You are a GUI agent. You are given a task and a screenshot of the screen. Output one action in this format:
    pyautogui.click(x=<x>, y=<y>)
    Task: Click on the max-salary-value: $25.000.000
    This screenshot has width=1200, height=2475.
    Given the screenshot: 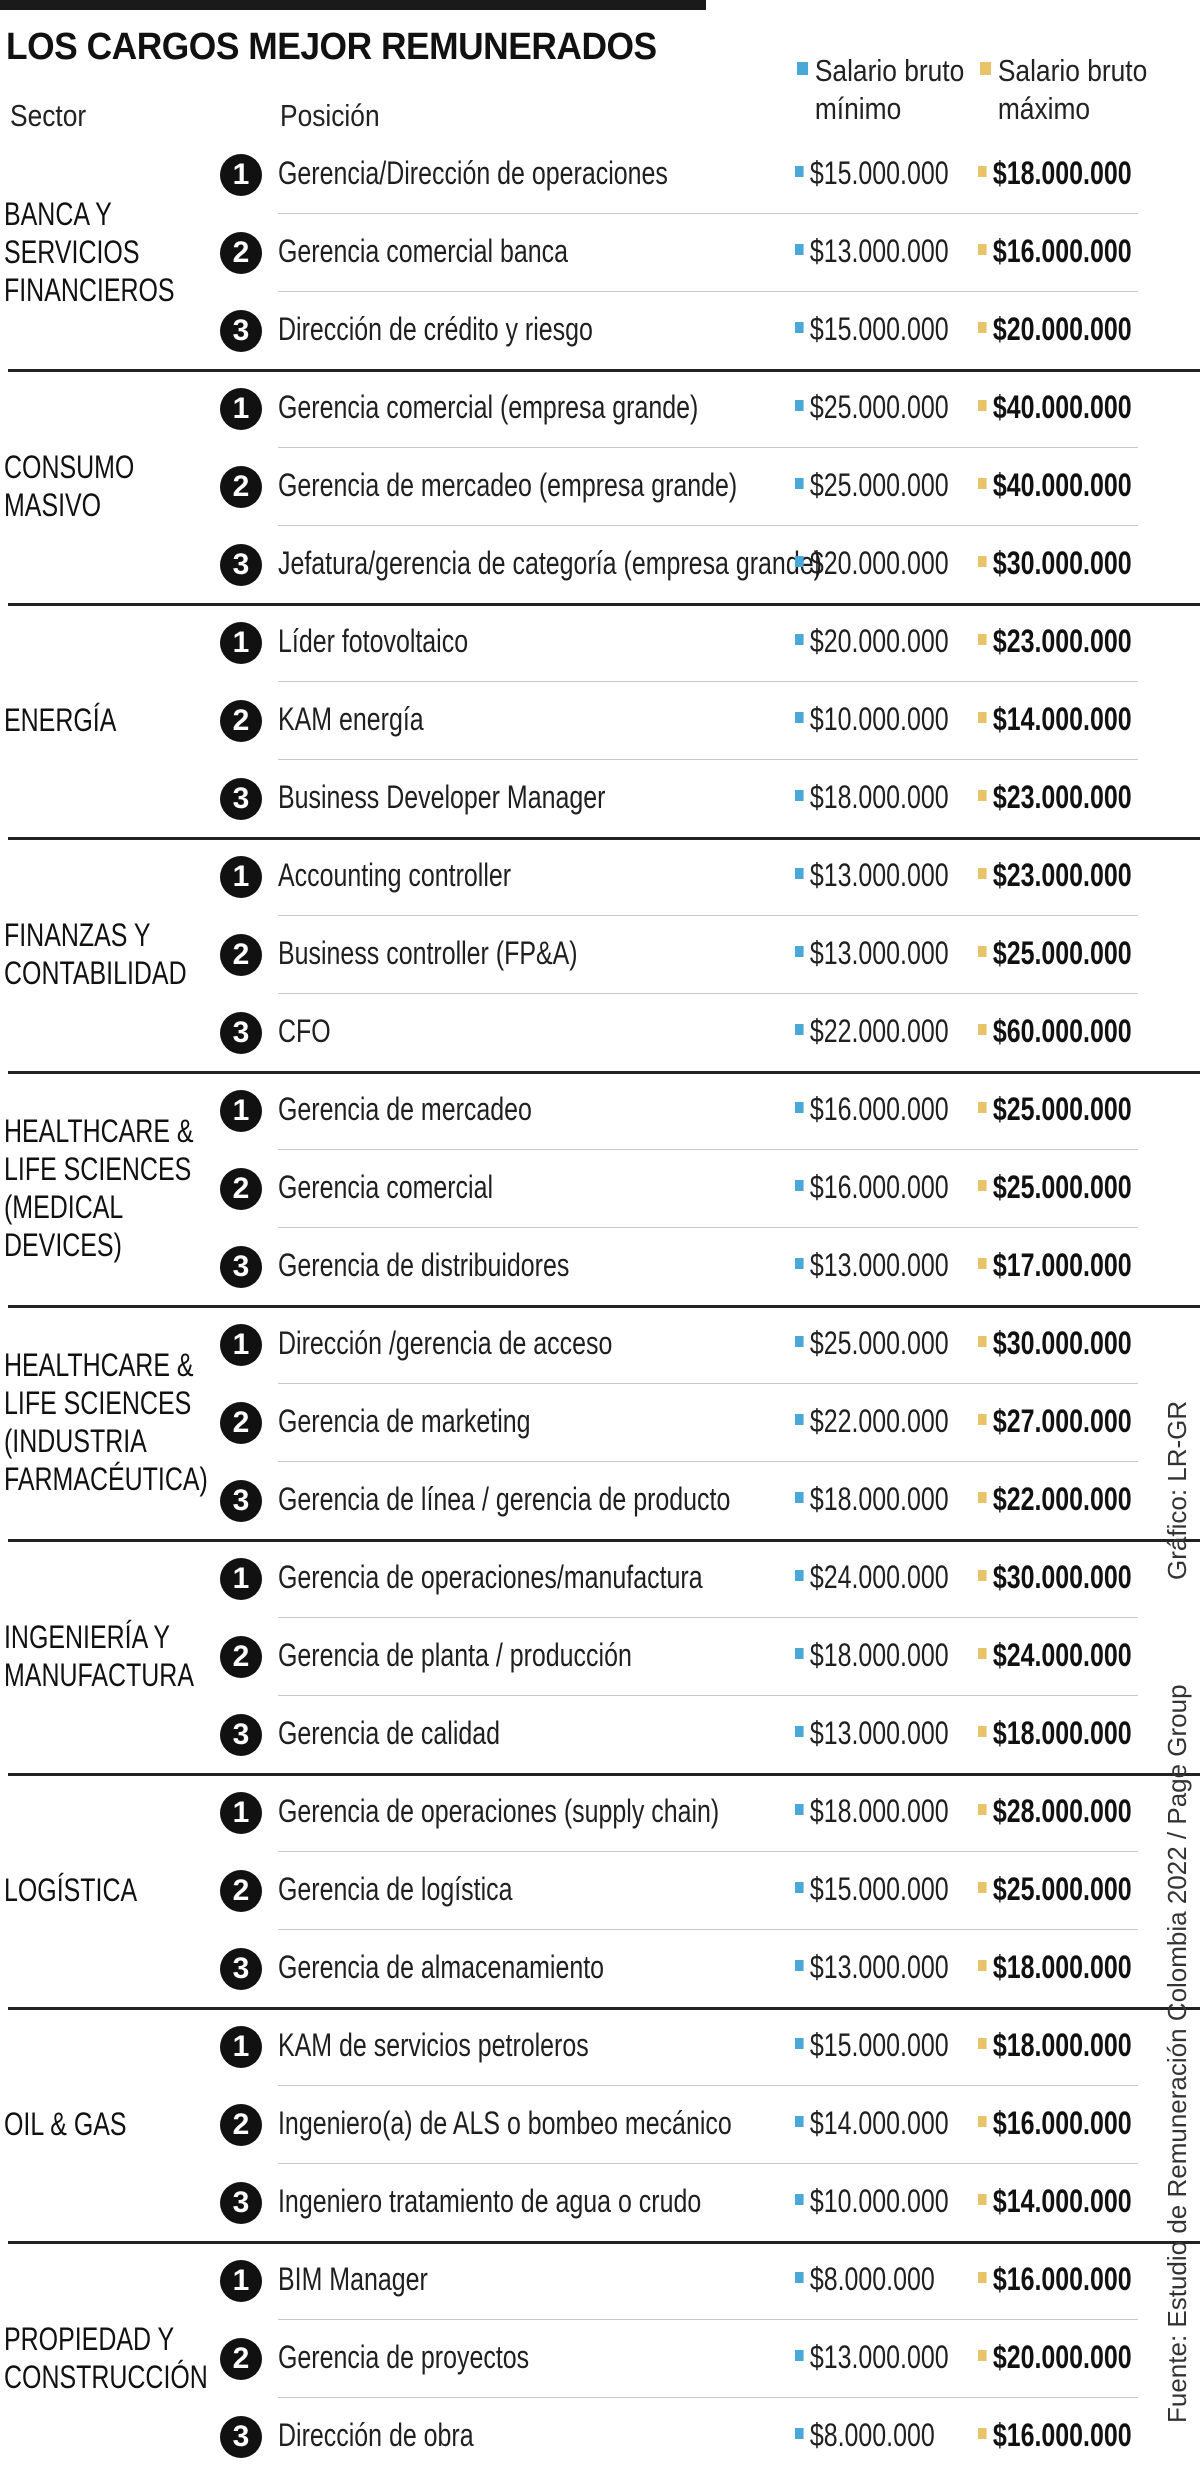 What is the action you would take?
    pyautogui.click(x=1062, y=953)
    